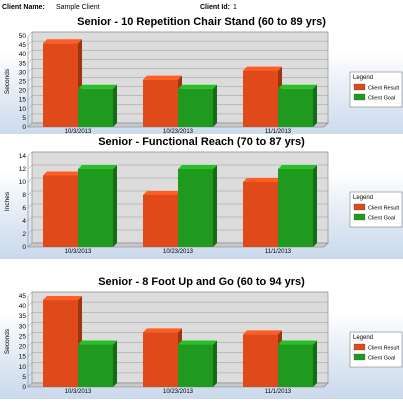 The height and width of the screenshot is (404, 403). What do you see at coordinates (215, 7) in the screenshot?
I see `client-id-label: Client Id:` at bounding box center [215, 7].